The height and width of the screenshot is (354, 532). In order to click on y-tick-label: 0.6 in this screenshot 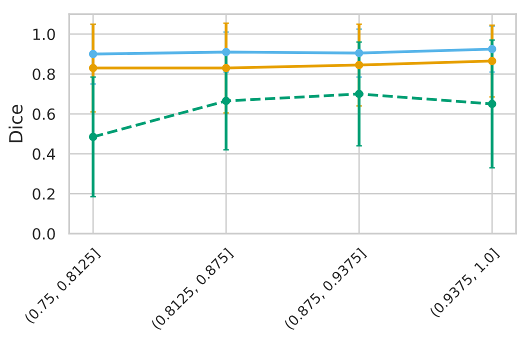, I will do `click(44, 114)`.